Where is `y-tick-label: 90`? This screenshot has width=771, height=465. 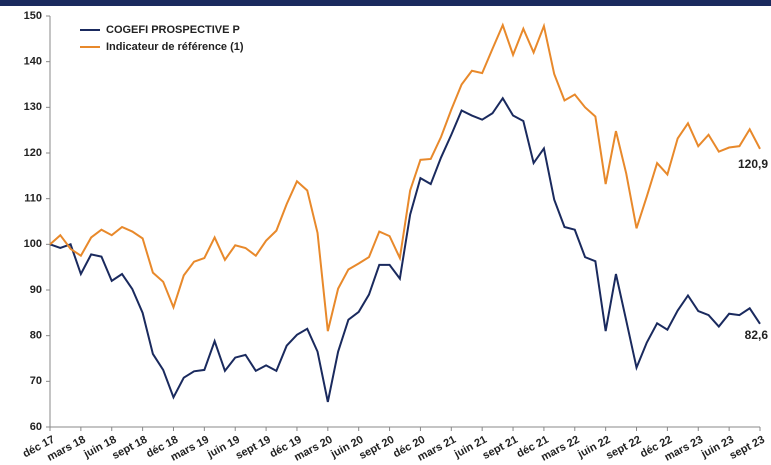
y-tick-label: 90 is located at coordinates (36, 290).